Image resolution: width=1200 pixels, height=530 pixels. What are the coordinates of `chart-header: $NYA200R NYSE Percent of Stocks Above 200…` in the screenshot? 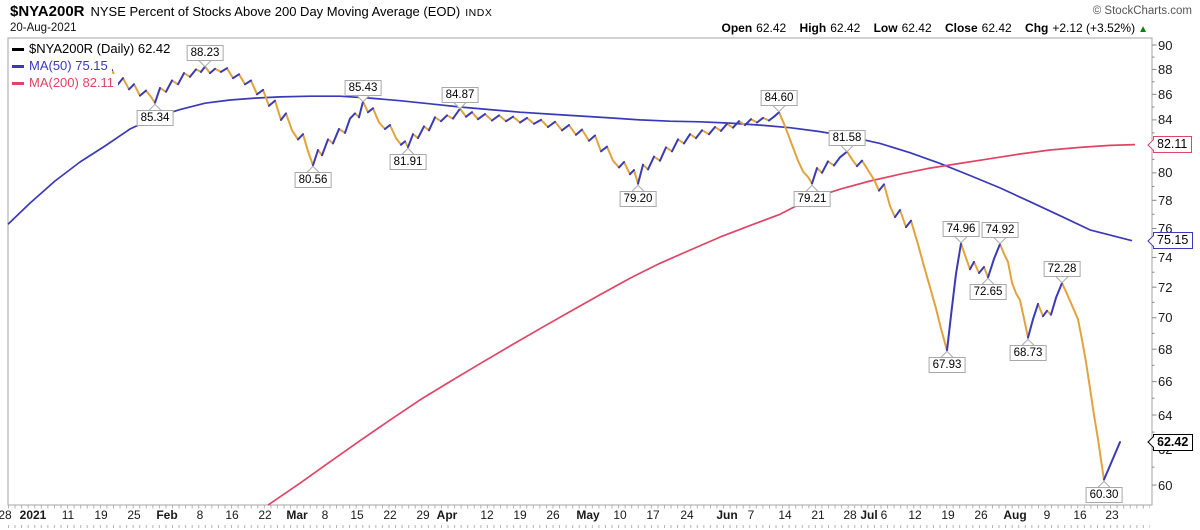 It's located at (251, 12).